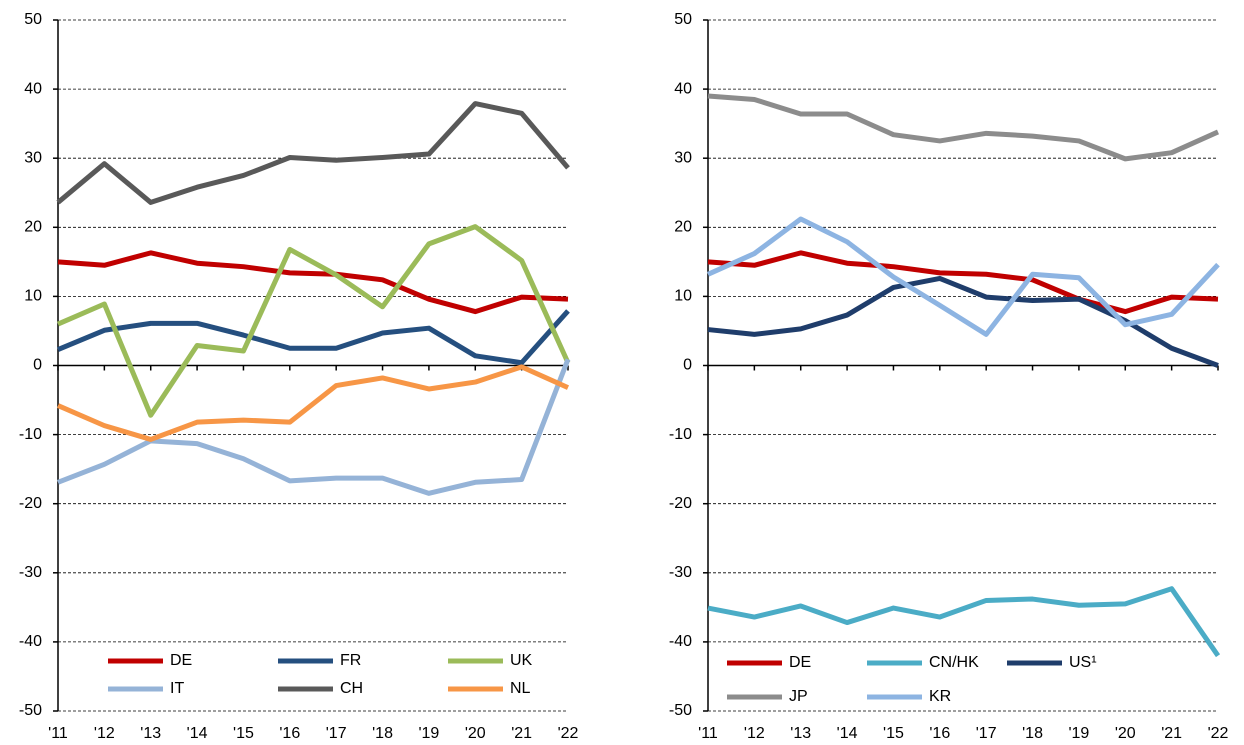 The height and width of the screenshot is (745, 1244). What do you see at coordinates (177, 688) in the screenshot?
I see `legend-label: IT` at bounding box center [177, 688].